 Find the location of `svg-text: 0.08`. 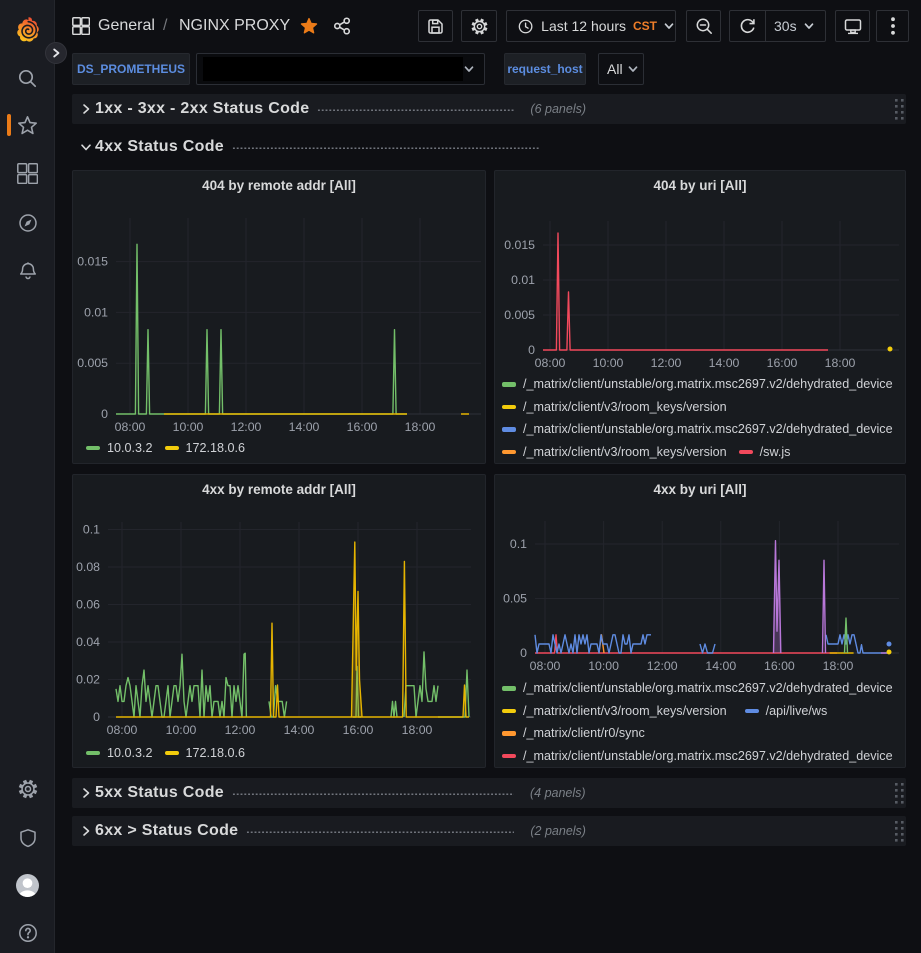

svg-text: 0.08 is located at coordinates (88, 567).